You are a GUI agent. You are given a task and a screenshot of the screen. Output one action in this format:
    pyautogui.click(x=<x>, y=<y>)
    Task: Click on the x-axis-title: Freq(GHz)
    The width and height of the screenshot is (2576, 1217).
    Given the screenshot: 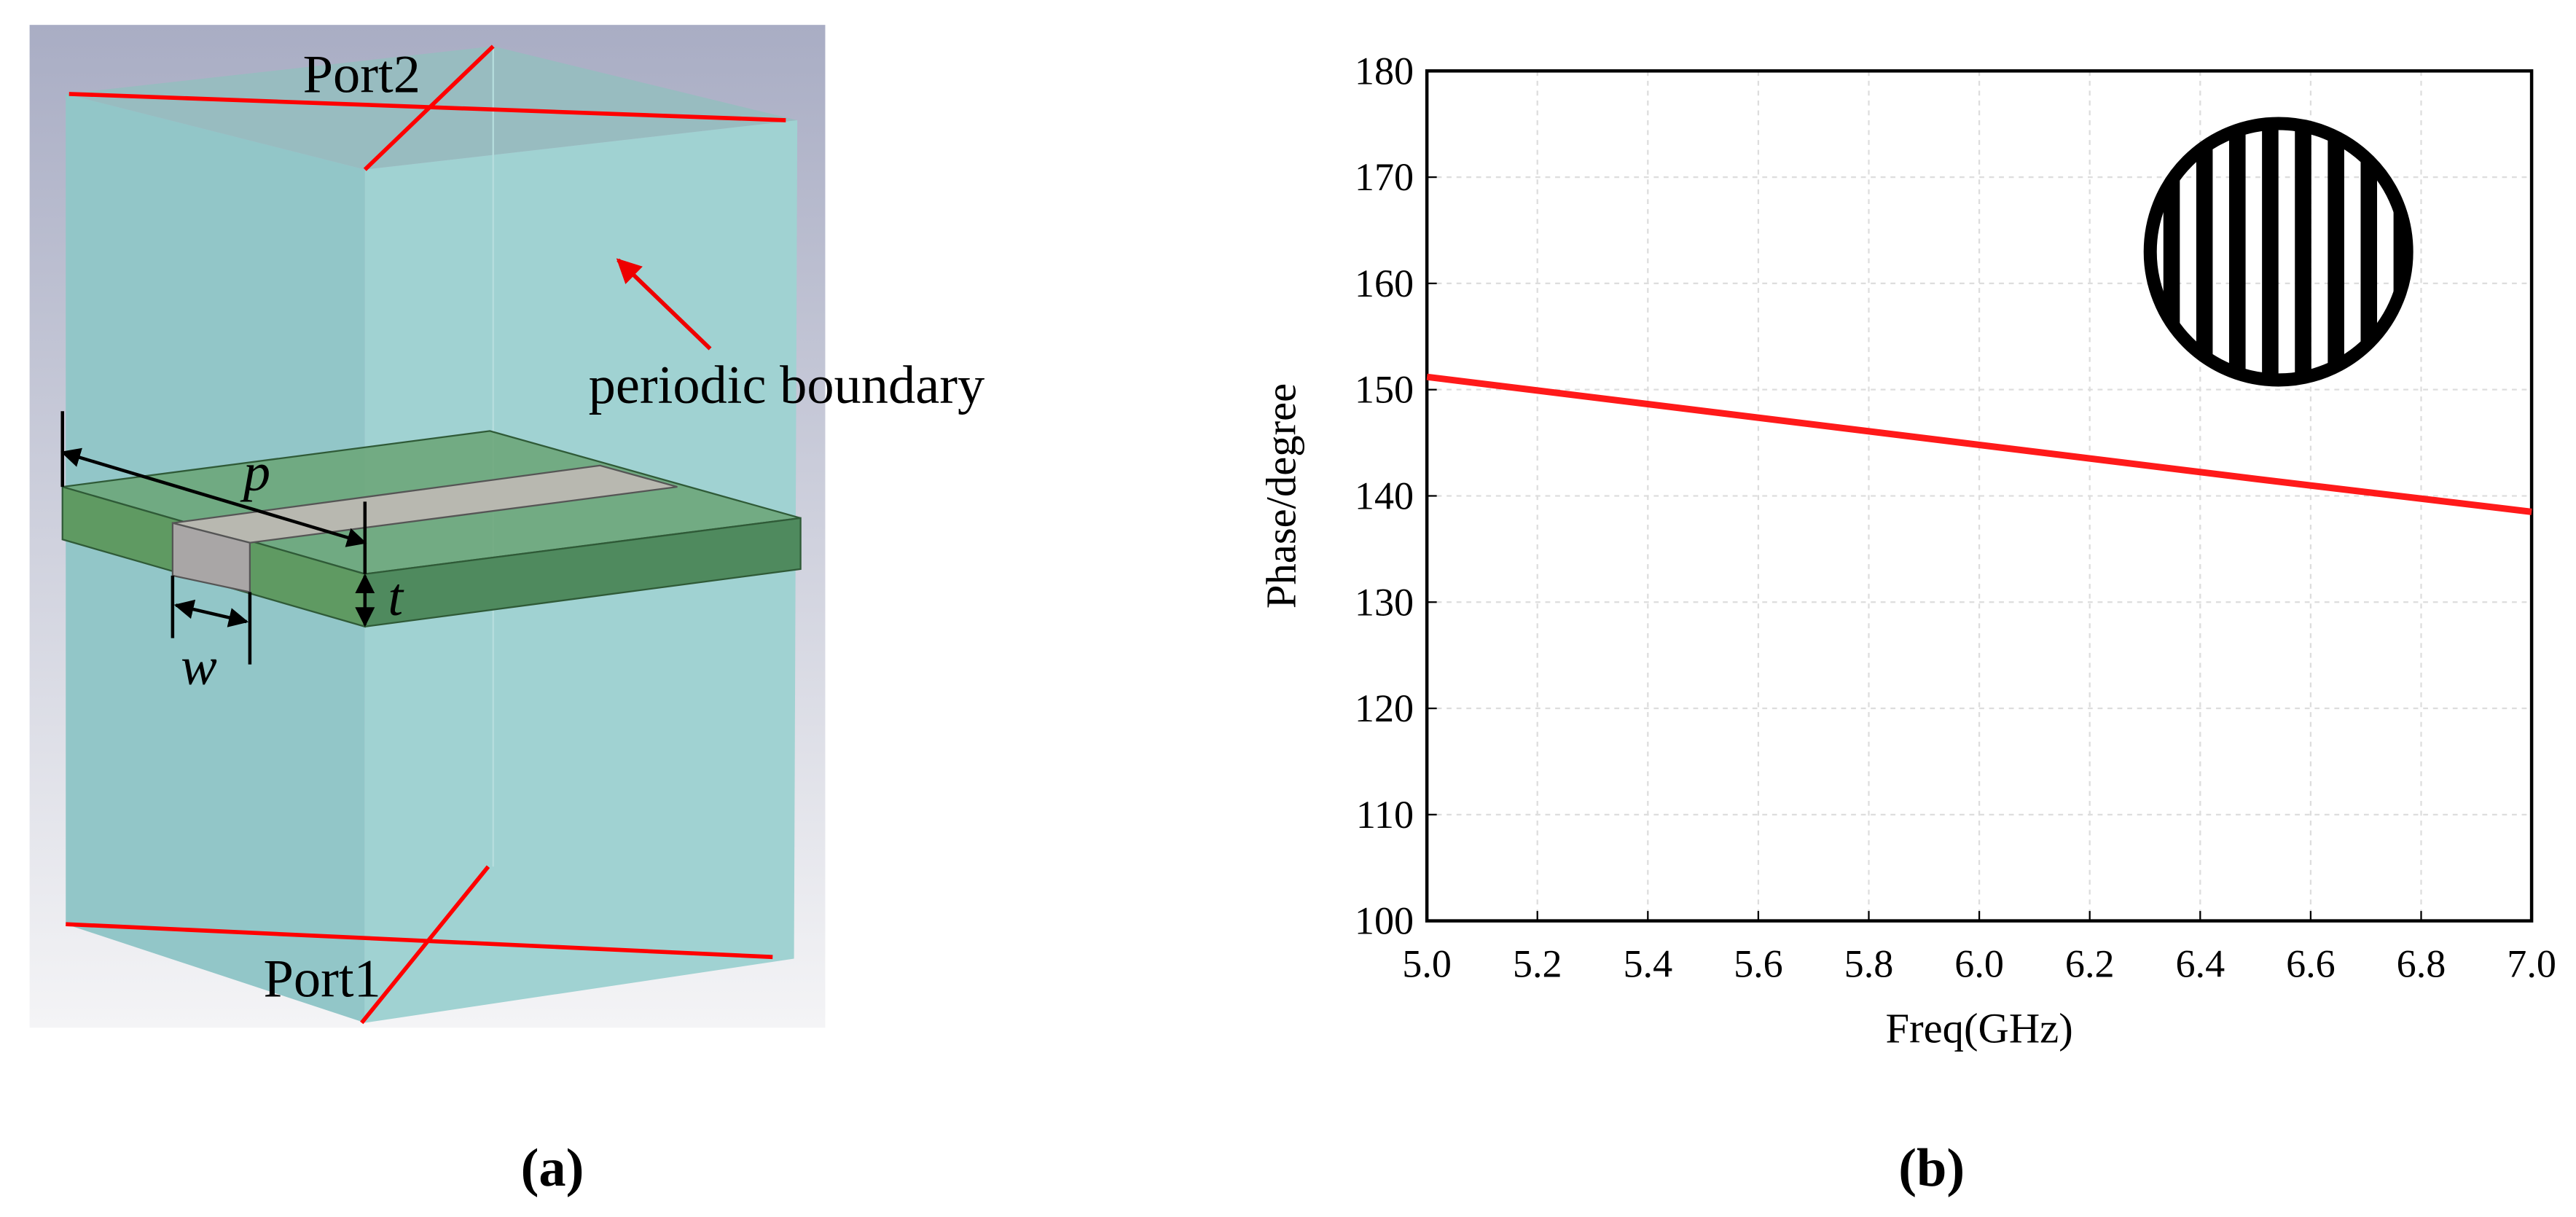 What is the action you would take?
    pyautogui.click(x=1978, y=1029)
    